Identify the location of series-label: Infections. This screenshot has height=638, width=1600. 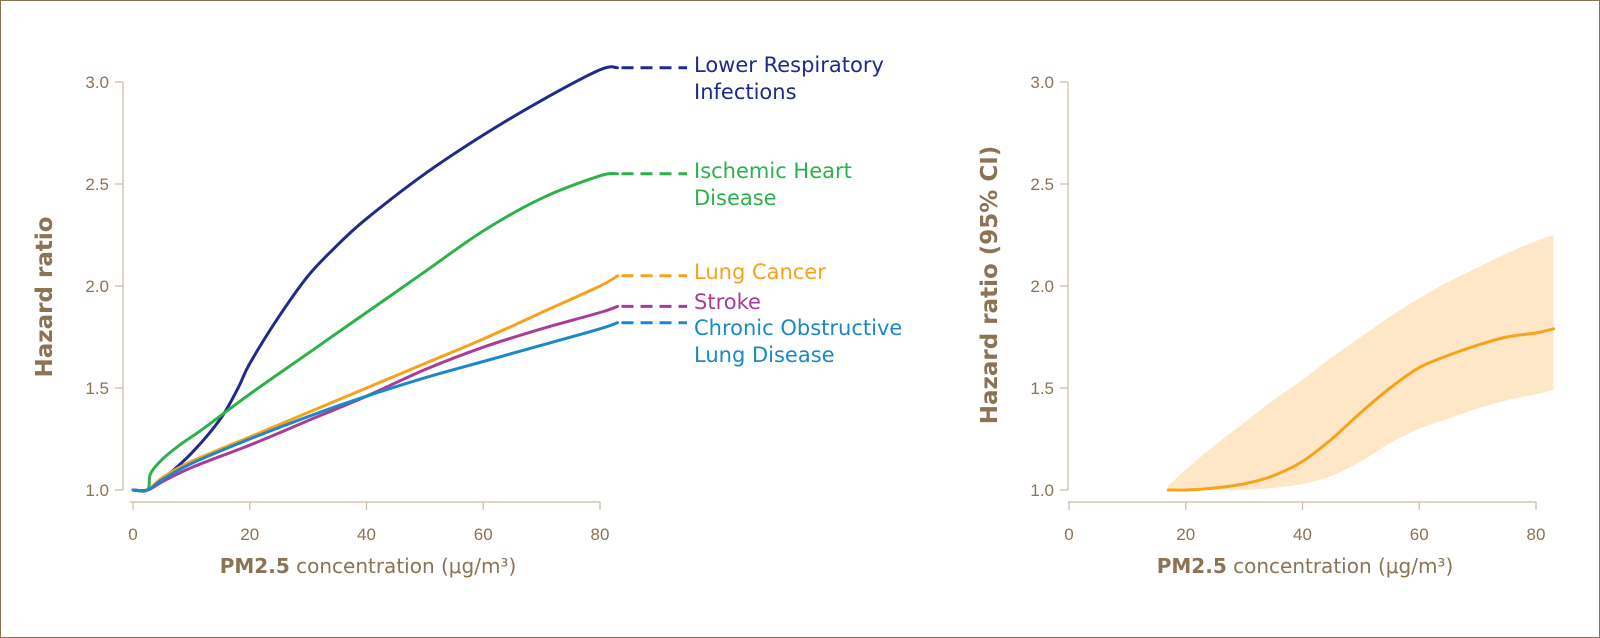
(745, 92).